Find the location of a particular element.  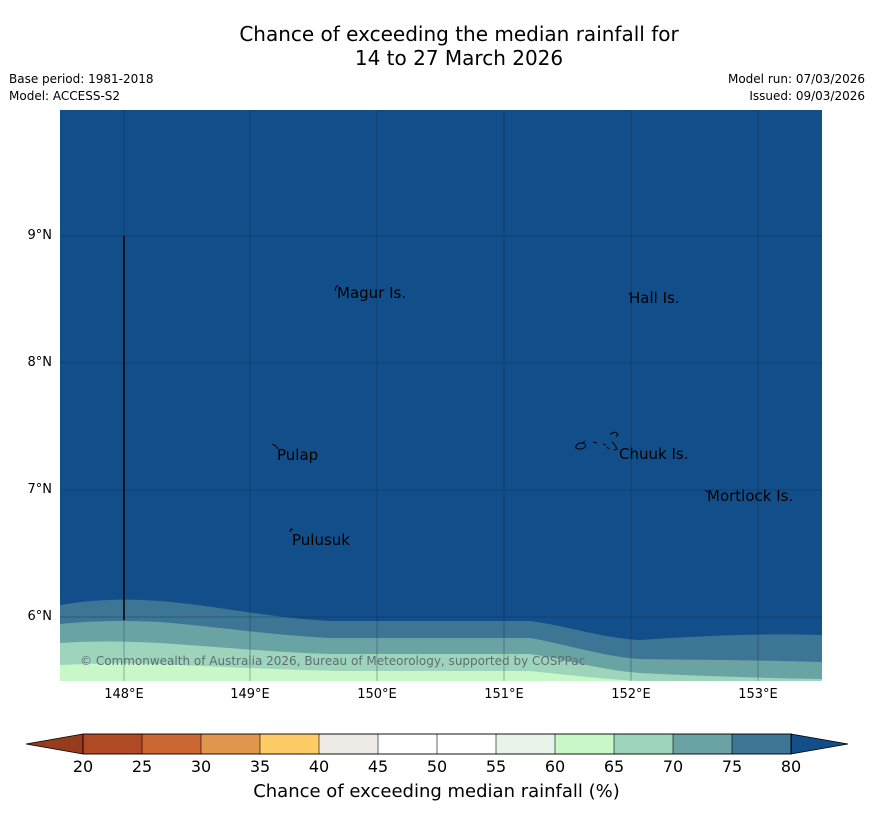

lon-label-151e: 151°E is located at coordinates (504, 694).